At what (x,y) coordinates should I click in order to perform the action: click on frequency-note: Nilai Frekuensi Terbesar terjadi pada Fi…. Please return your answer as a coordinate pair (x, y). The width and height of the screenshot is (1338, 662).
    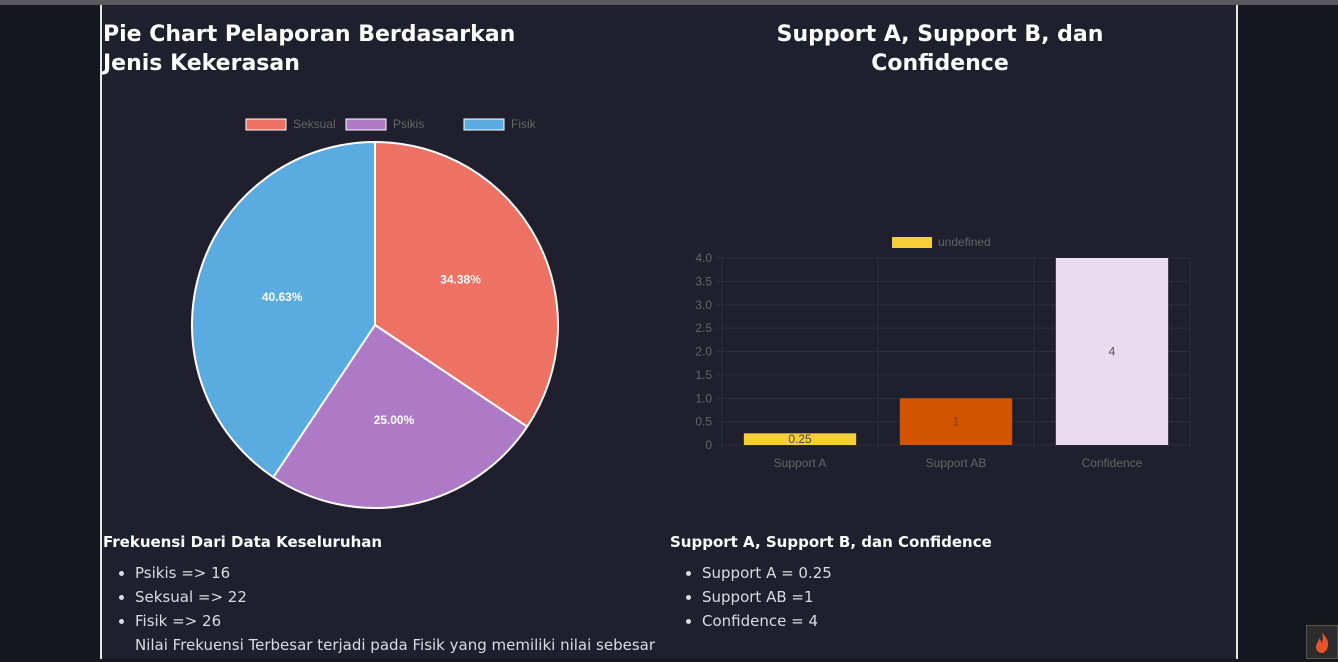
    Looking at the image, I should click on (395, 645).